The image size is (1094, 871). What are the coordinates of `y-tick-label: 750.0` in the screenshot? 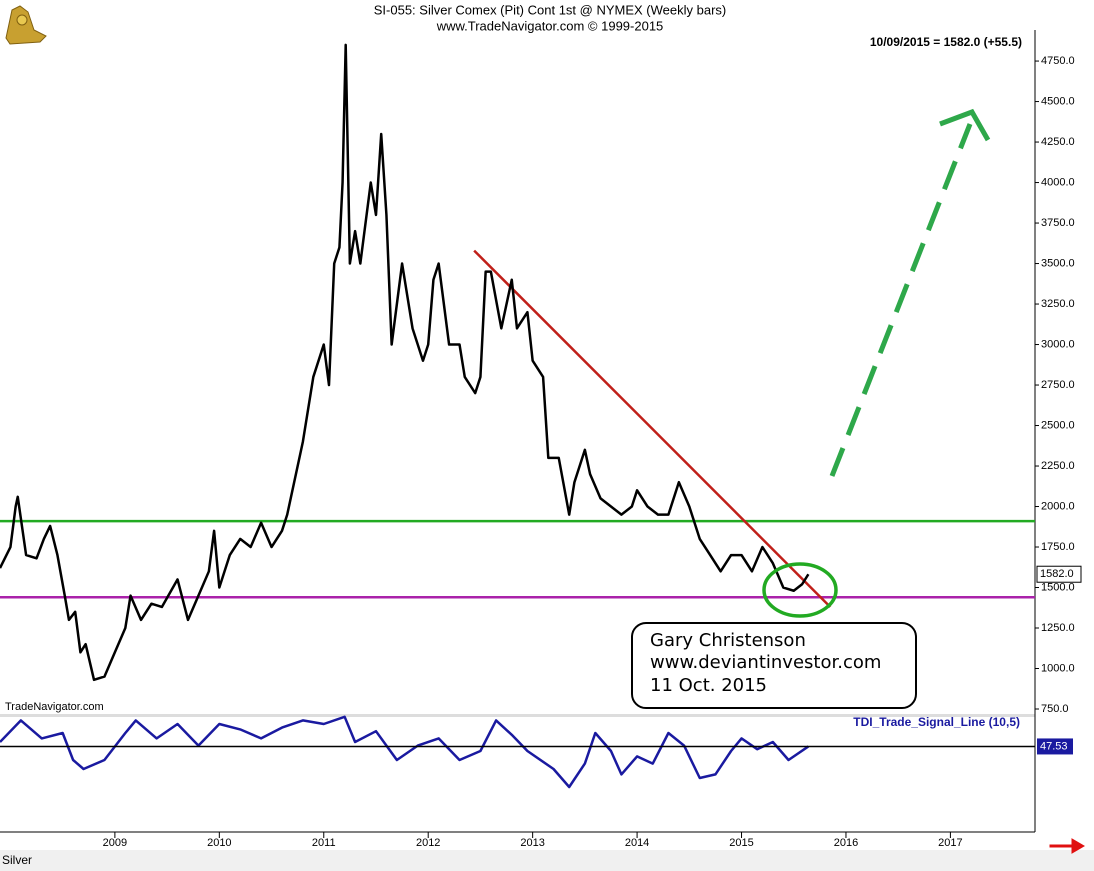 It's located at (1055, 709).